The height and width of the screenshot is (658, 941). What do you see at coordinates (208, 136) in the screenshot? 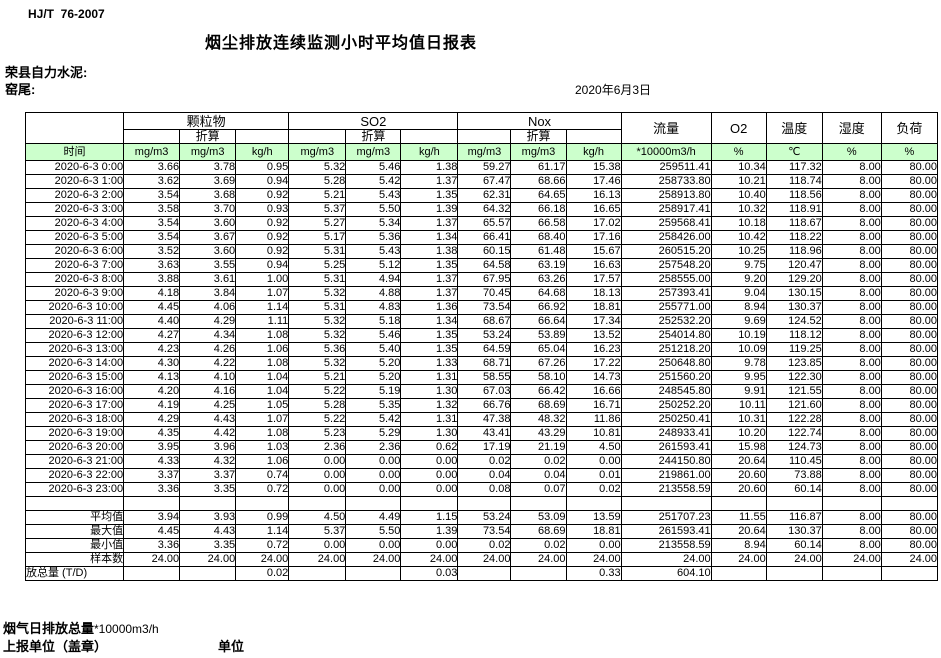
I see `sub-header-converted-pm: 折算` at bounding box center [208, 136].